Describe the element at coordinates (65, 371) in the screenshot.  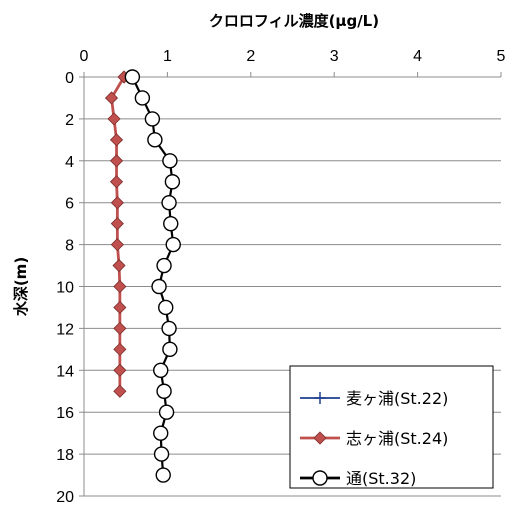
I see `y-tick-label: 14` at that location.